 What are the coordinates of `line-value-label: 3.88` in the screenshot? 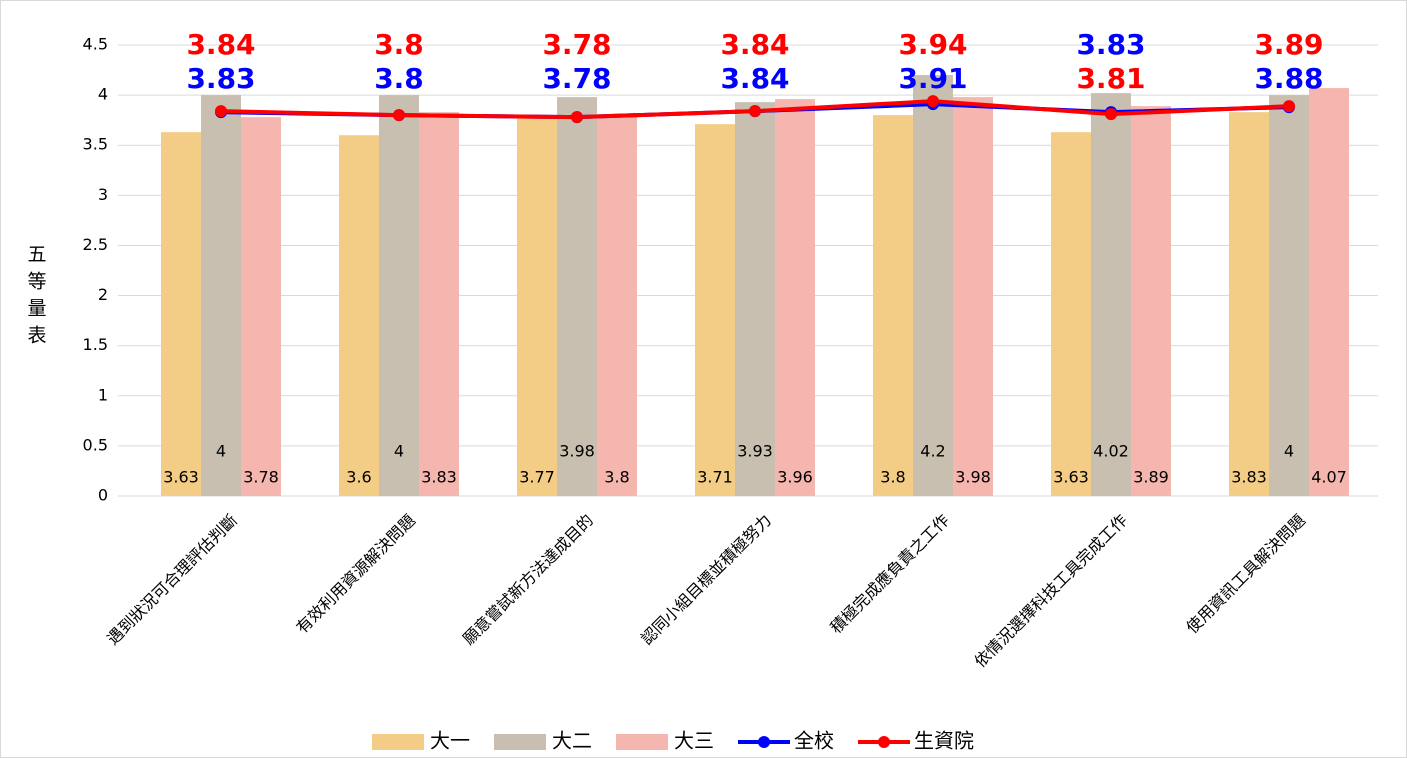 It's located at (1288, 78).